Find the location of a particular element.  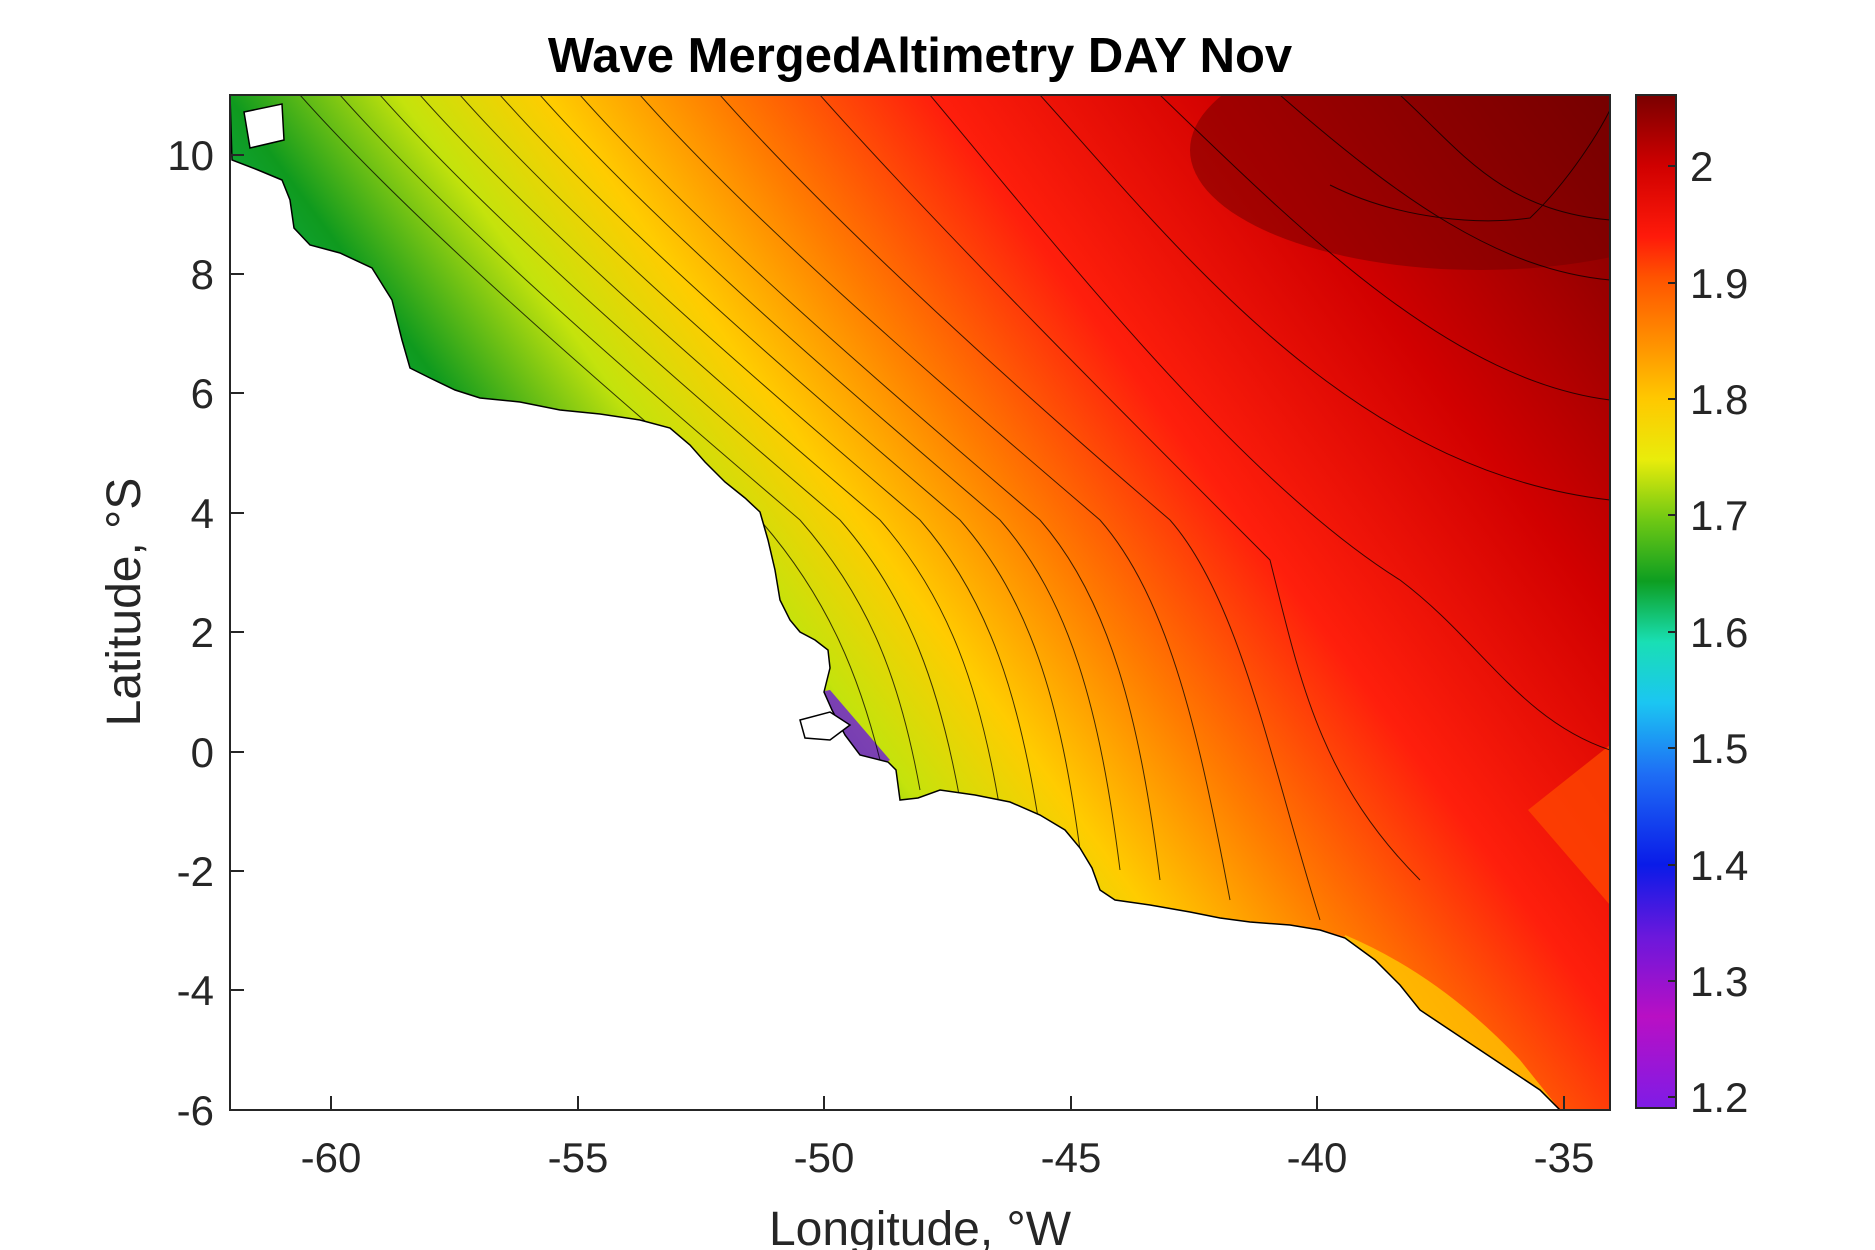

y-tick-label: 6 is located at coordinates (202, 393).